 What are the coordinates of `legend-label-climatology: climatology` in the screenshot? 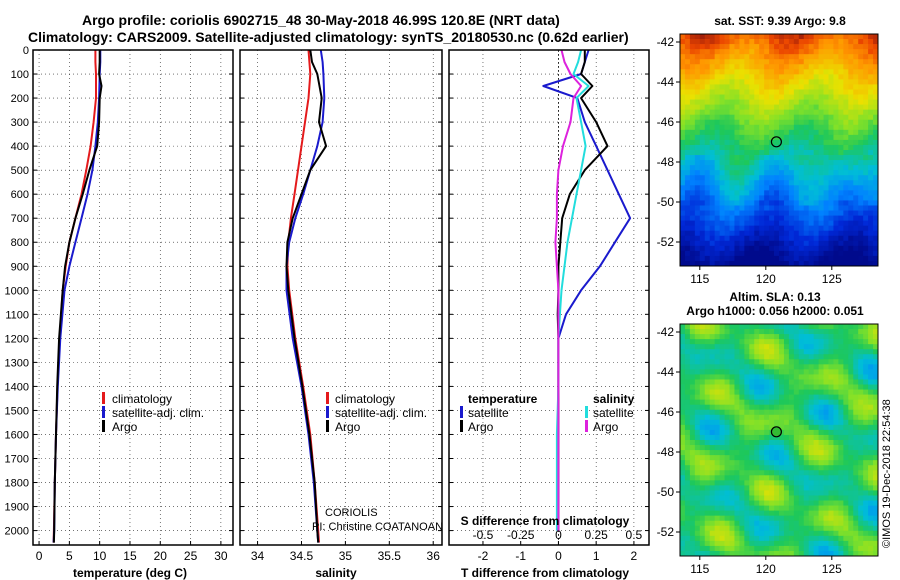 It's located at (365, 399).